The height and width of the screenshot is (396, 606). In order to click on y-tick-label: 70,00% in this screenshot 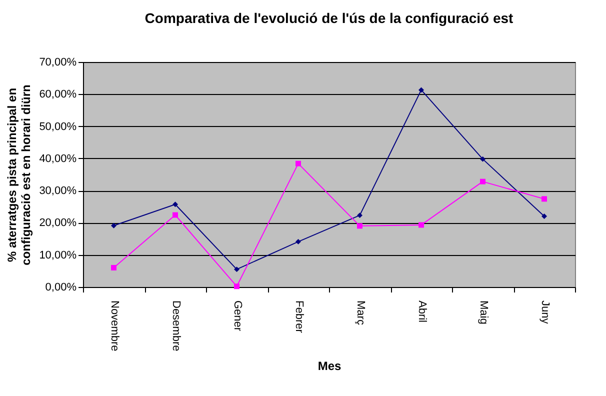, I will do `click(58, 62)`.